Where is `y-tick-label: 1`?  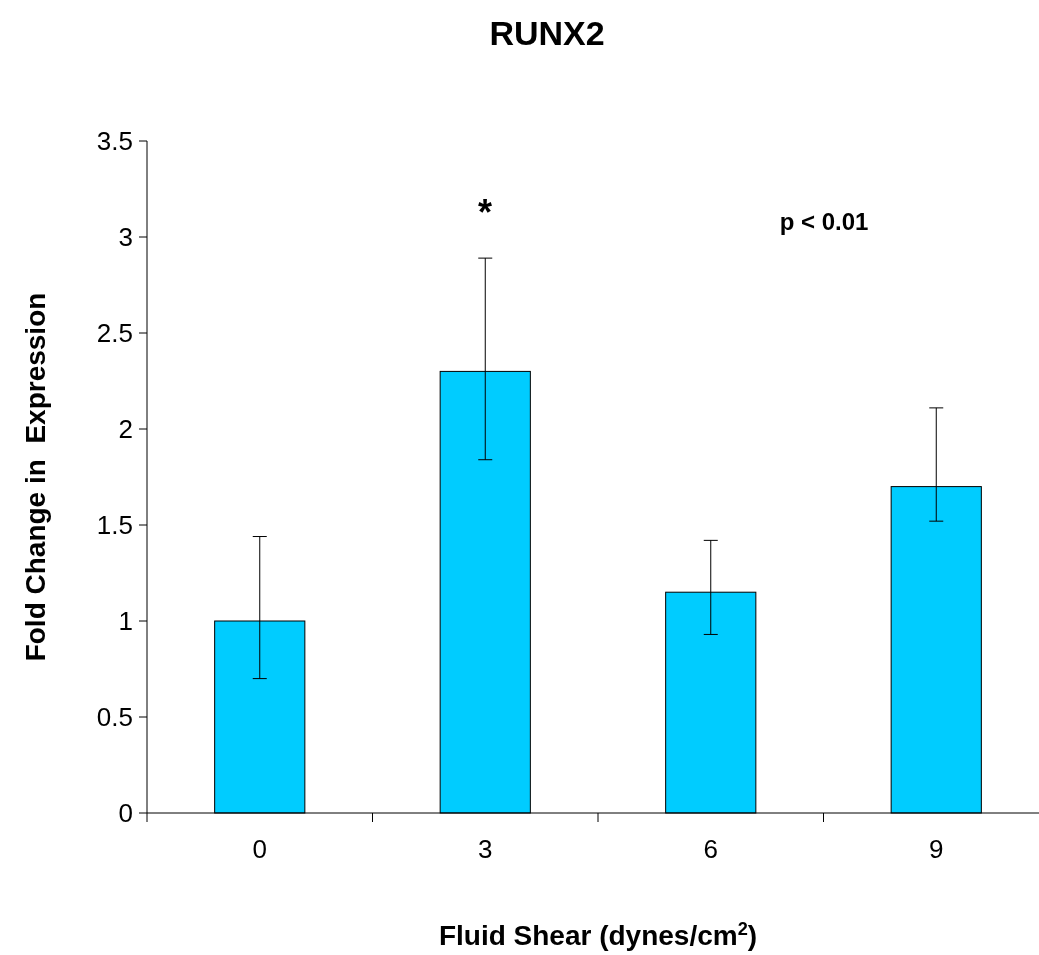
y-tick-label: 1 is located at coordinates (125, 621).